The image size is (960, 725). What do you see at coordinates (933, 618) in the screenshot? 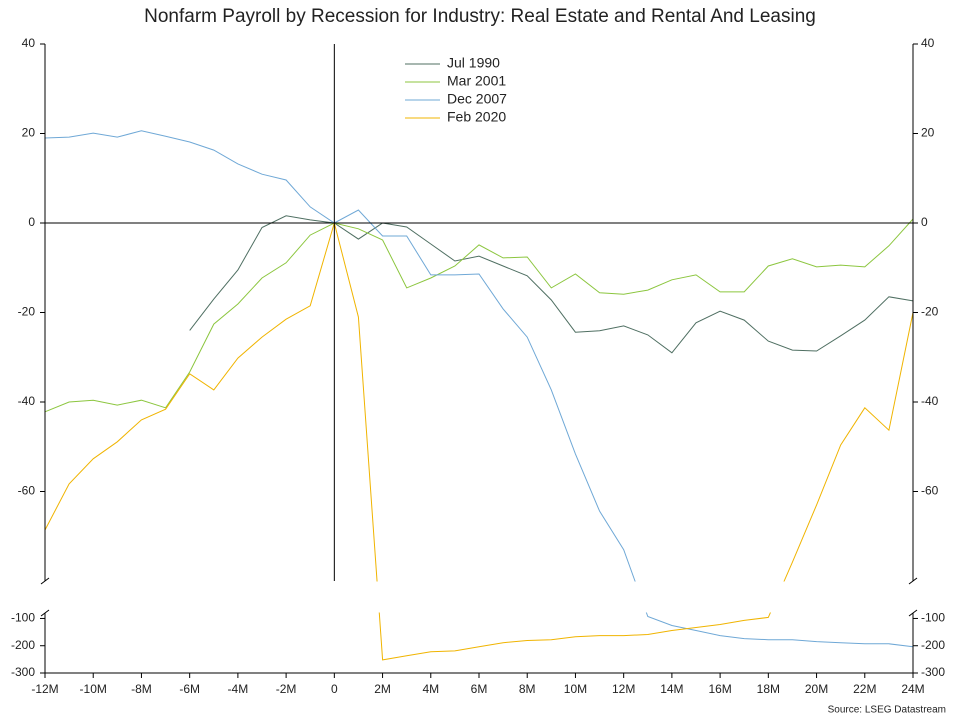
I see `y-tick-label-right: -100` at bounding box center [933, 618].